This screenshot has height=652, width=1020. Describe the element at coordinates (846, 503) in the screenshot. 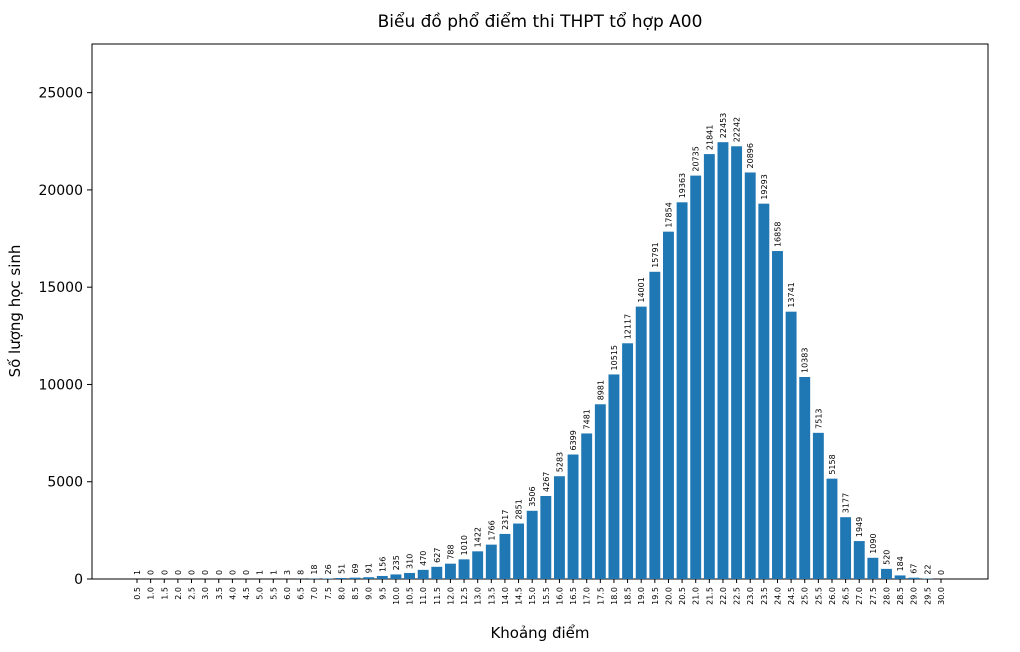

I see `value-label: 3177` at that location.